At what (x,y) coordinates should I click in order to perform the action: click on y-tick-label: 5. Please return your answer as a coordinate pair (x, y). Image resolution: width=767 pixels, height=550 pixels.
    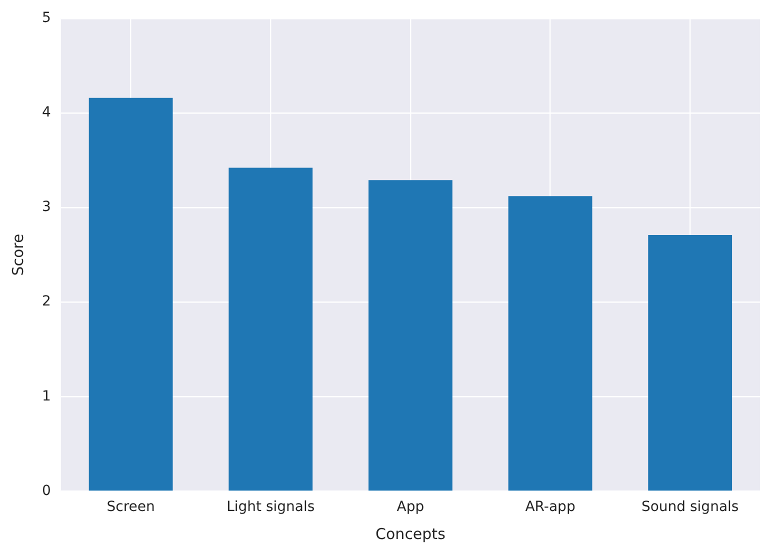
    Looking at the image, I should click on (46, 18).